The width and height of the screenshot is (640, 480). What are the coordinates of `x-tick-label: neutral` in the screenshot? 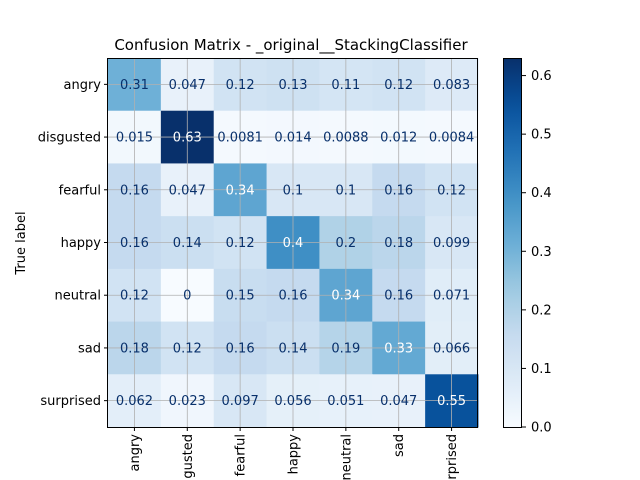 It's located at (346, 457).